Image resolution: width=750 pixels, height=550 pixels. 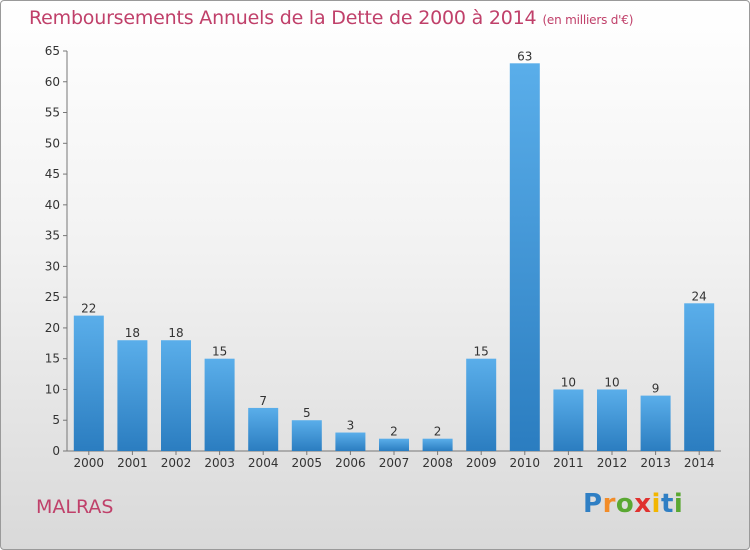 I want to click on x-tick-label: 2004, so click(x=263, y=463).